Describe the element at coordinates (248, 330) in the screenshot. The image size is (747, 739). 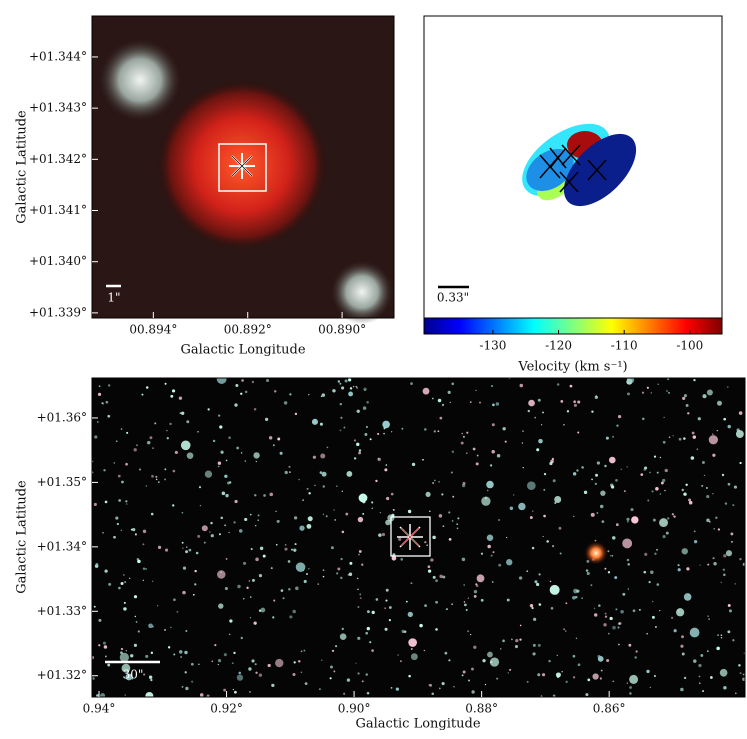
I see `x-tick-label: 00.892°` at that location.